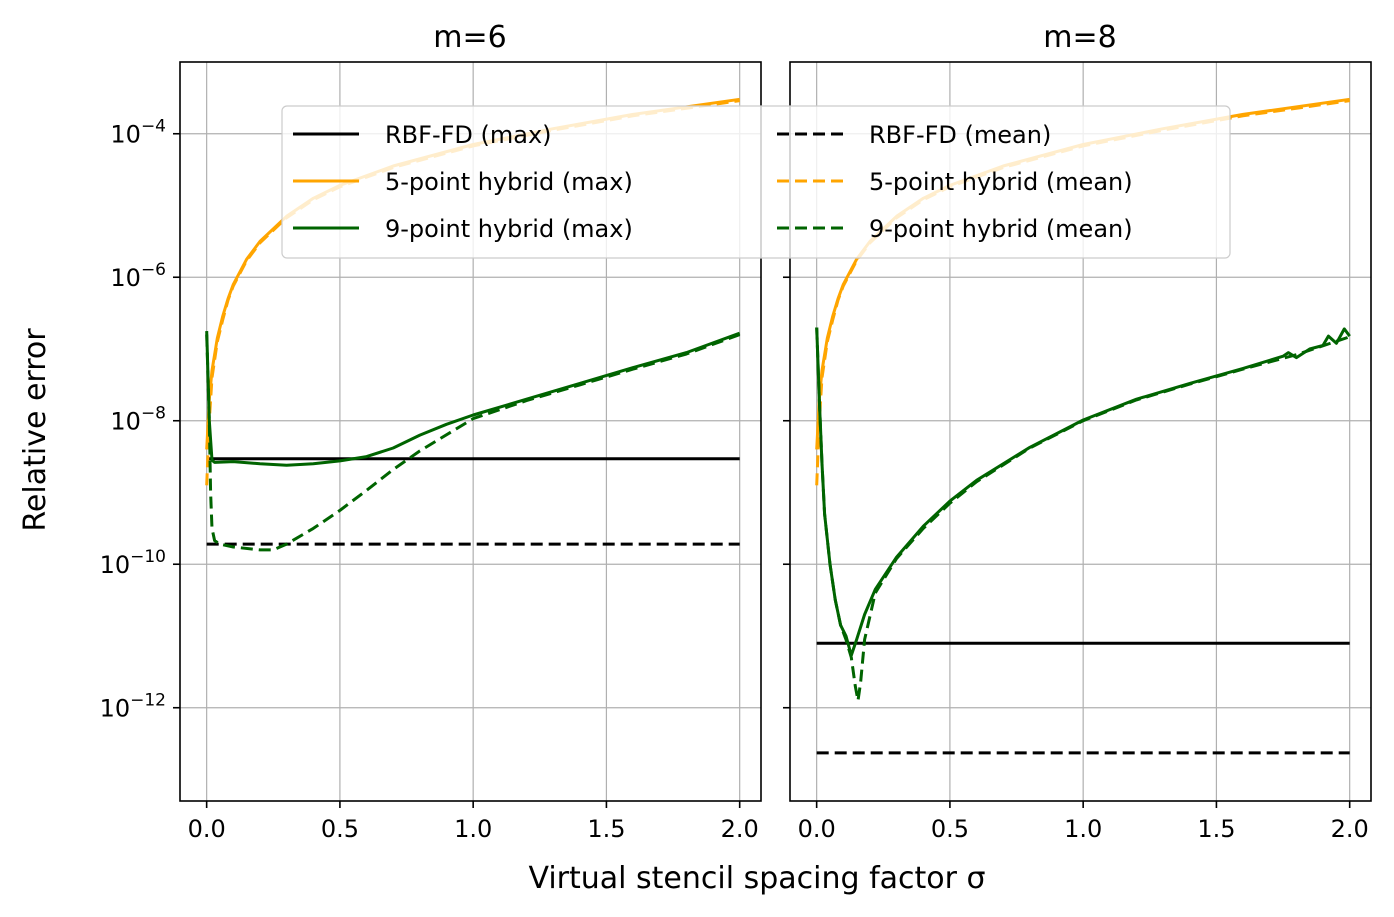 The height and width of the screenshot is (917, 1394). I want to click on panel-title-m8: m=8, so click(1079, 37).